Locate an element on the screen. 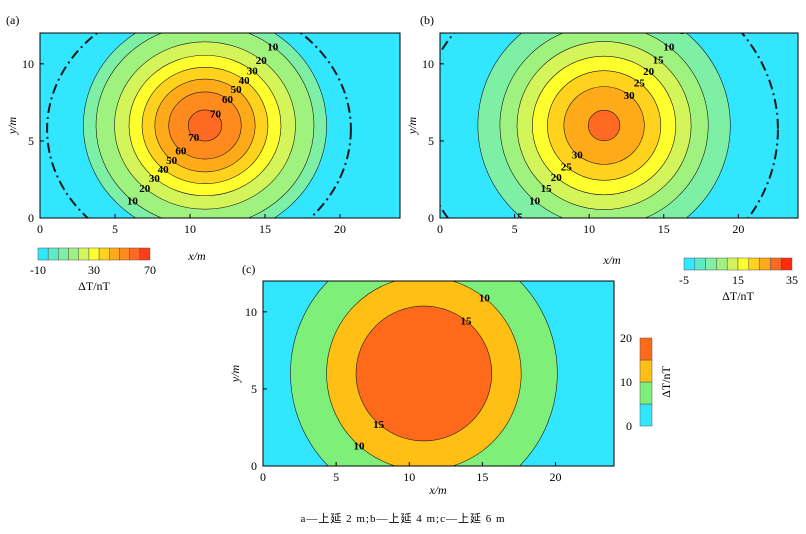 This screenshot has height=534, width=806. colorbar-tick-label: 10 is located at coordinates (626, 382).